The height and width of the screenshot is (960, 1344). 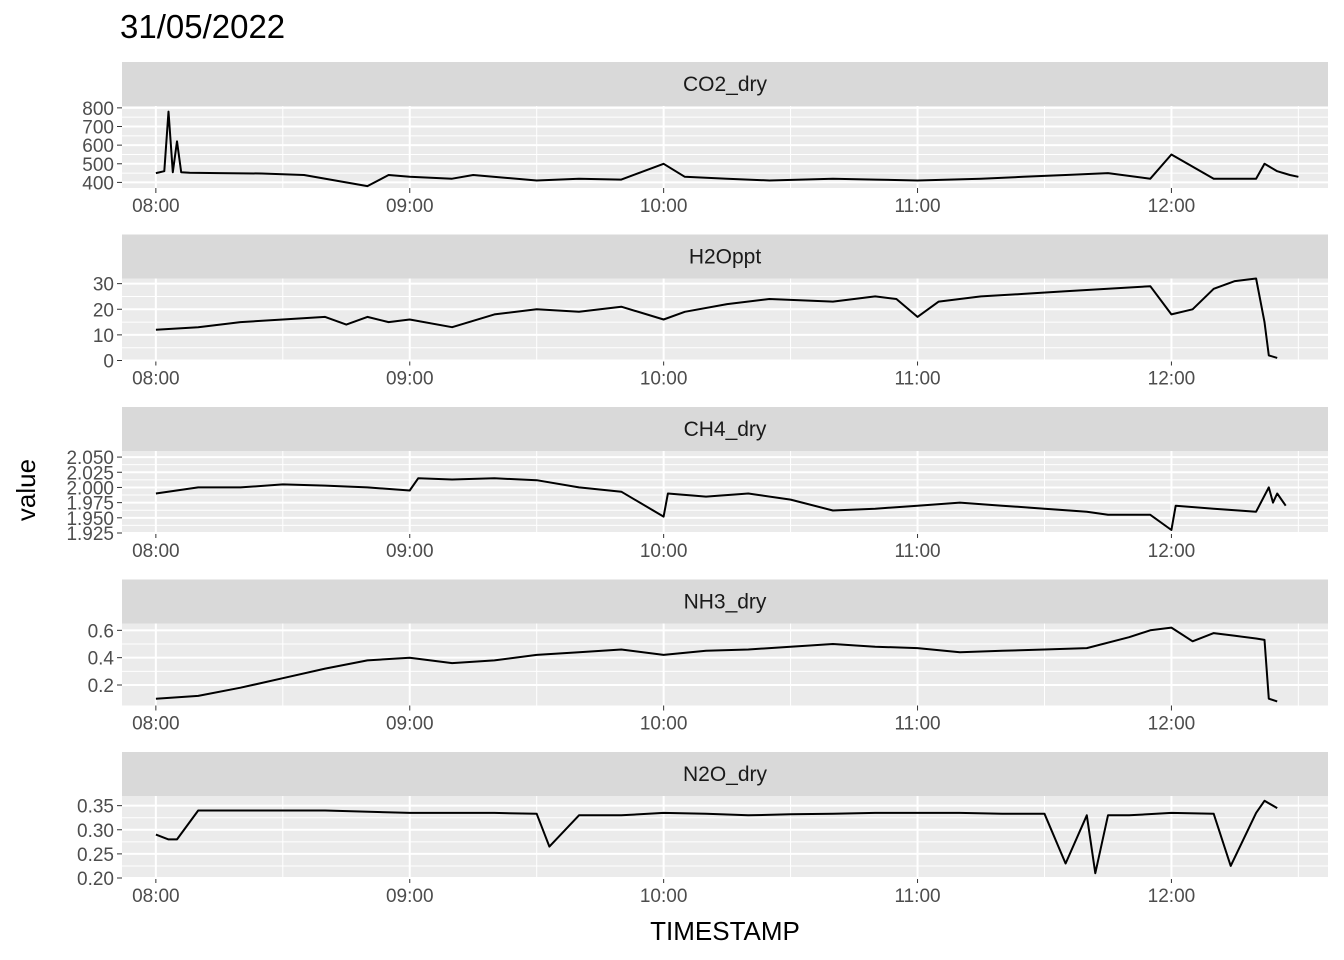 I want to click on y-tick-label: 0.6, so click(x=101, y=631).